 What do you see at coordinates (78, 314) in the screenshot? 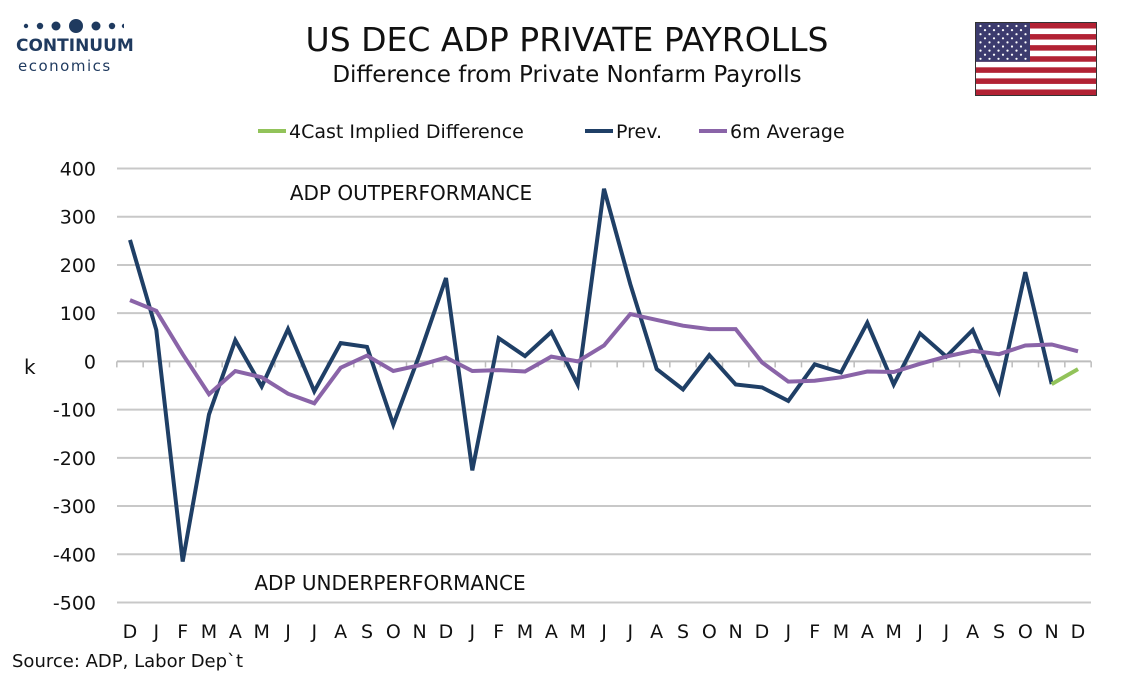
I see `y-tick-label: 100` at bounding box center [78, 314].